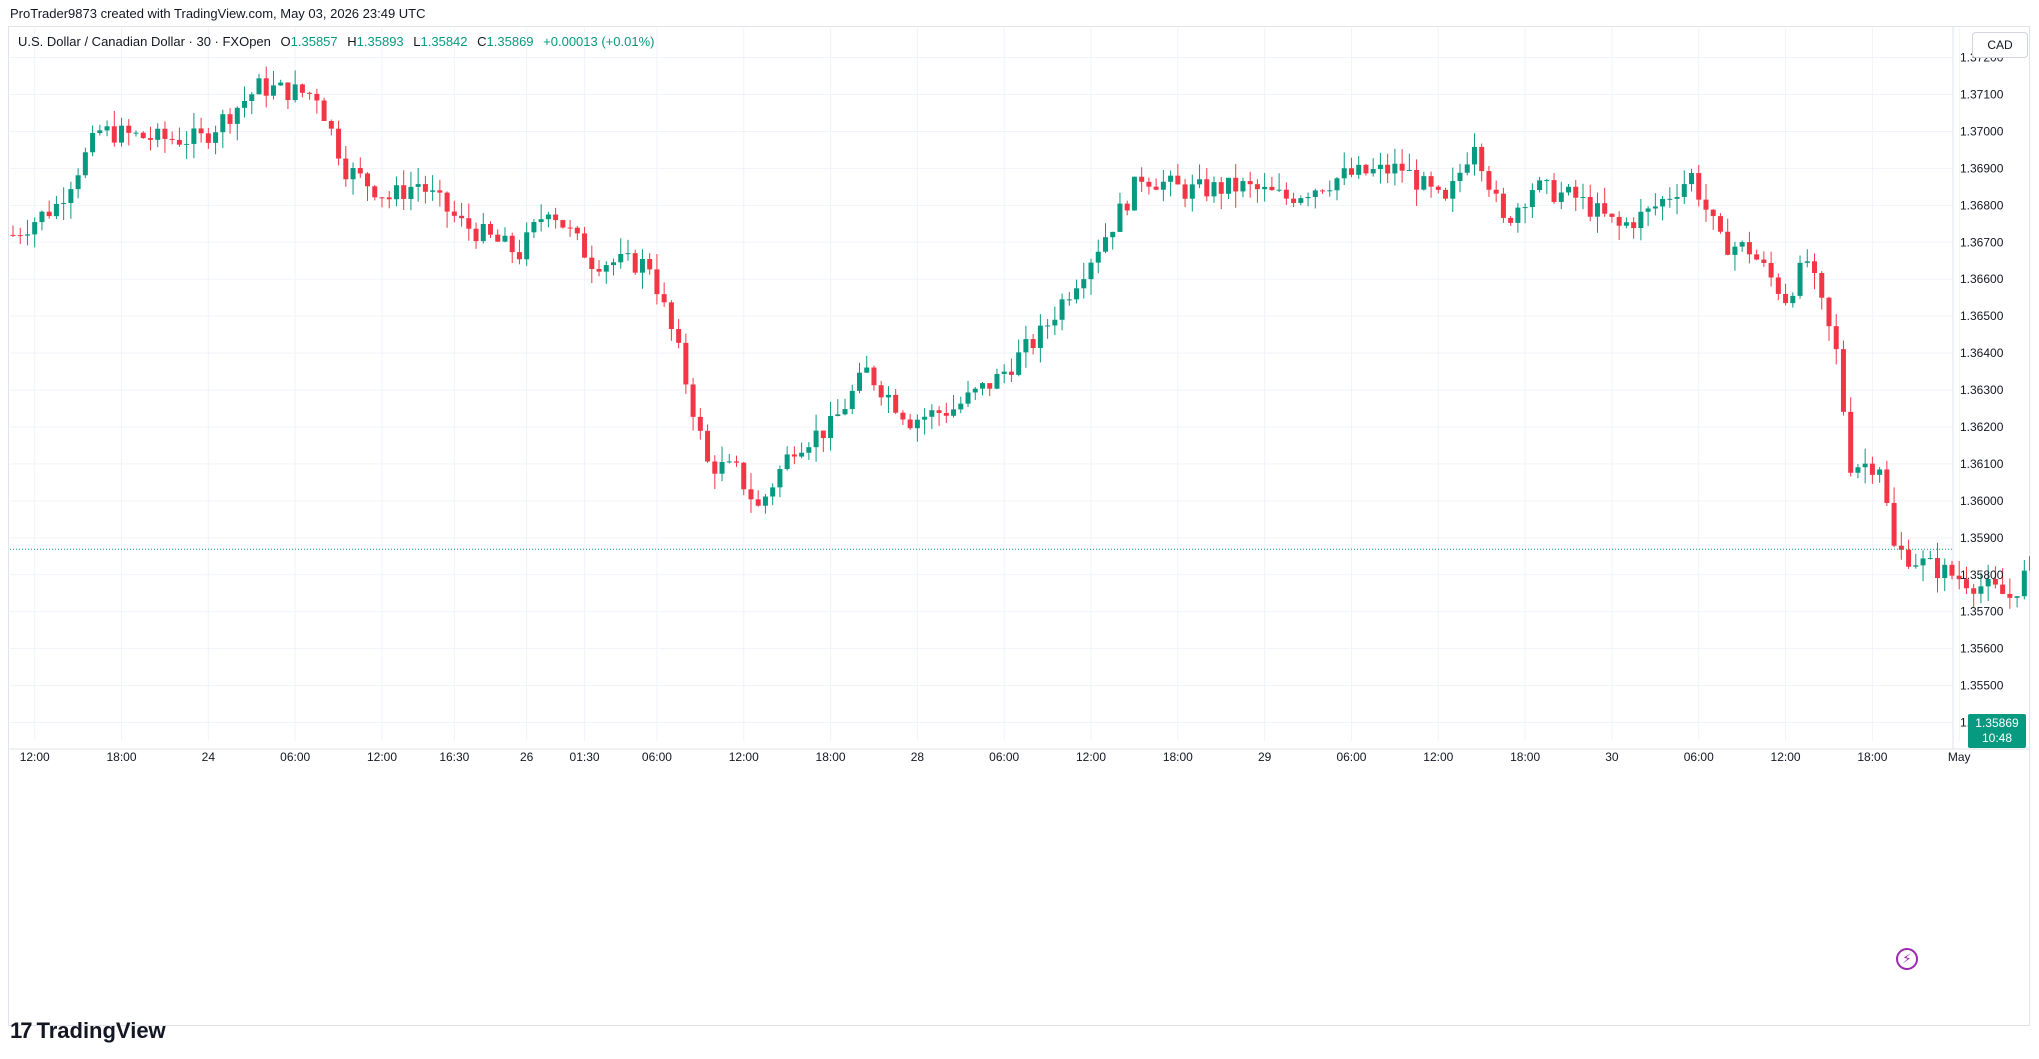 This screenshot has height=1059, width=2039. I want to click on y-tick-label: 1.36300, so click(1982, 390).